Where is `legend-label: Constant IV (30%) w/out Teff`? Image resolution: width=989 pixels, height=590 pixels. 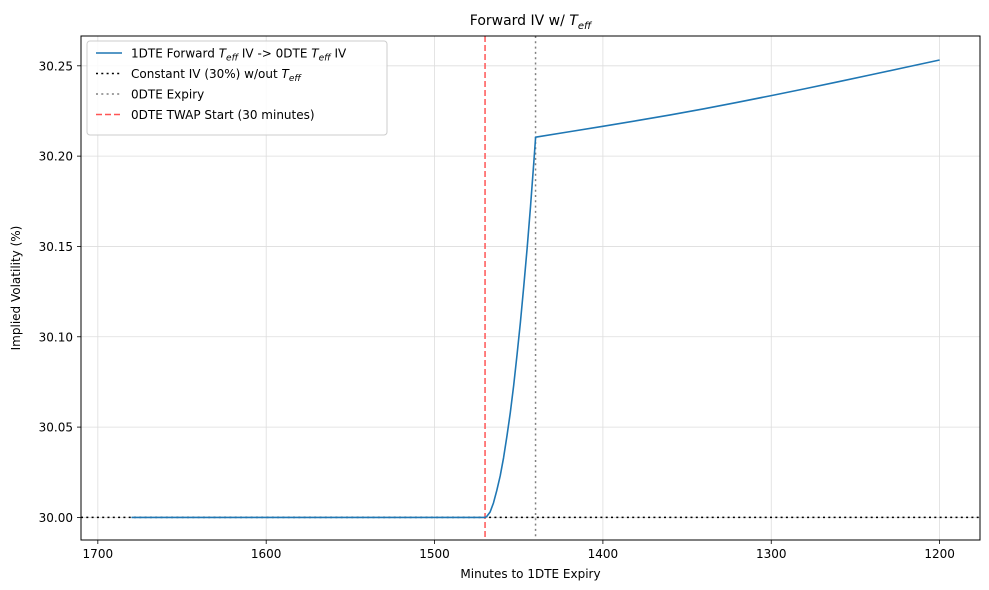
legend-label: Constant IV (30%) w/out Teff is located at coordinates (216, 75).